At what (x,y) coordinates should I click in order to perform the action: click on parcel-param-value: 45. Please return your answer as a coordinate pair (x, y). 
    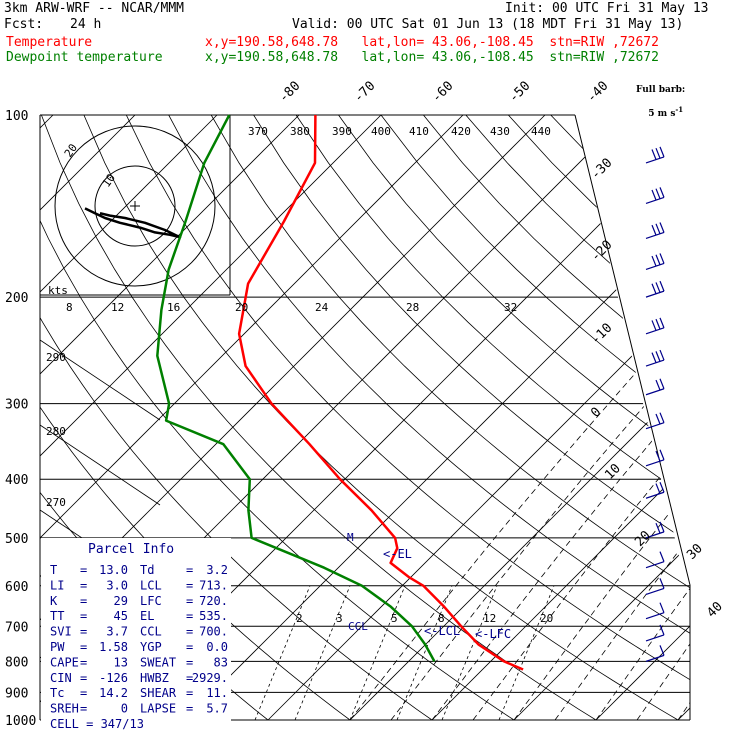
    Looking at the image, I should click on (121, 616).